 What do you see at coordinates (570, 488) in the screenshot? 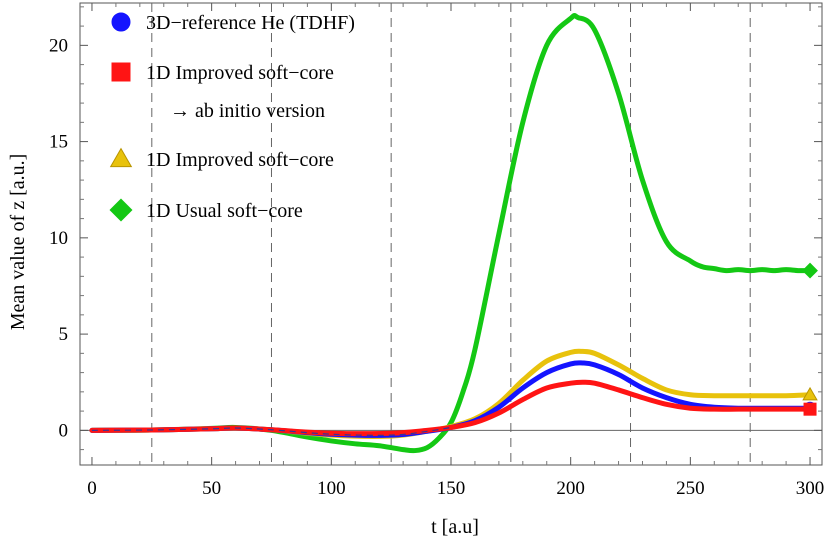
I see `x-tick-label: 200` at bounding box center [570, 488].